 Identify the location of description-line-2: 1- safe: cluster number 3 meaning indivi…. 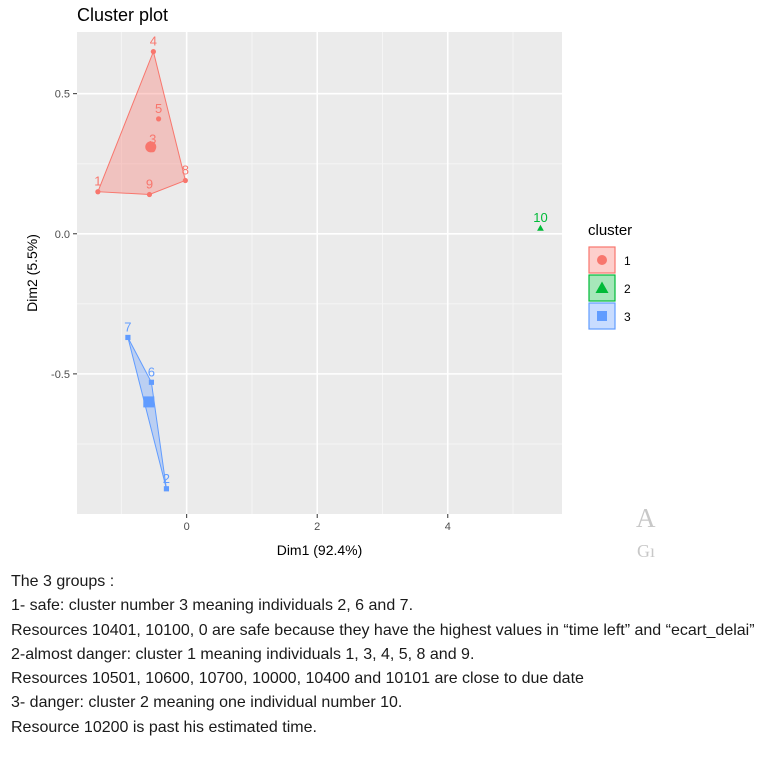
(212, 606).